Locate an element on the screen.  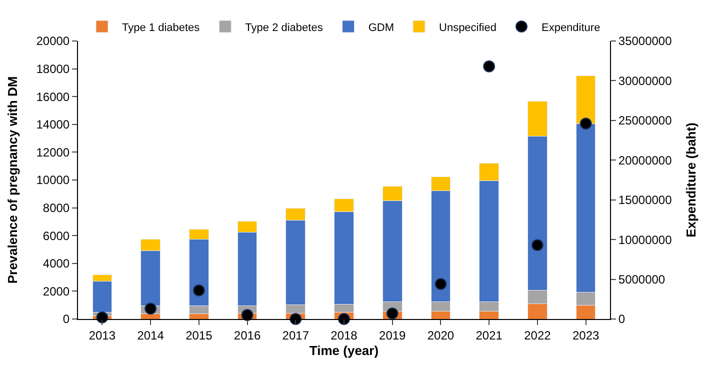
y2-tick-label: 15000000 is located at coordinates (645, 200).